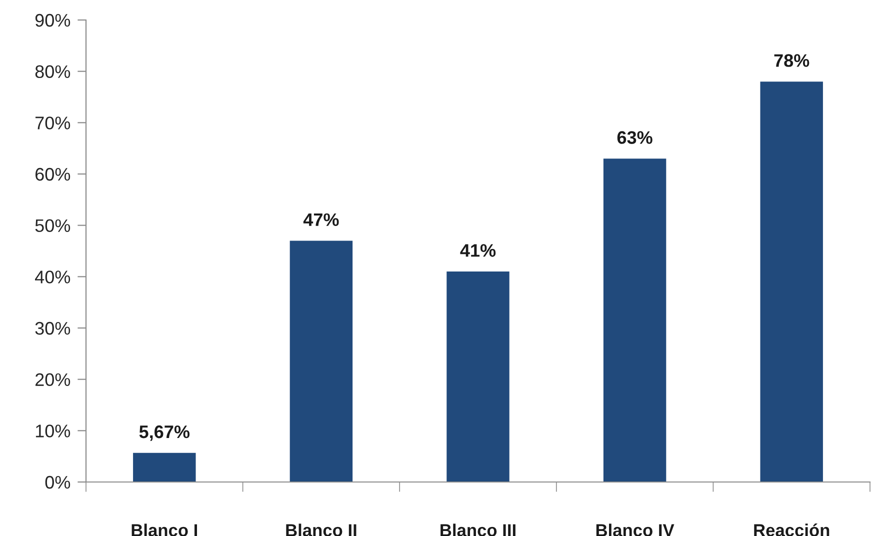 This screenshot has height=536, width=881. Describe the element at coordinates (52, 328) in the screenshot. I see `y-tick-label: 30%` at that location.